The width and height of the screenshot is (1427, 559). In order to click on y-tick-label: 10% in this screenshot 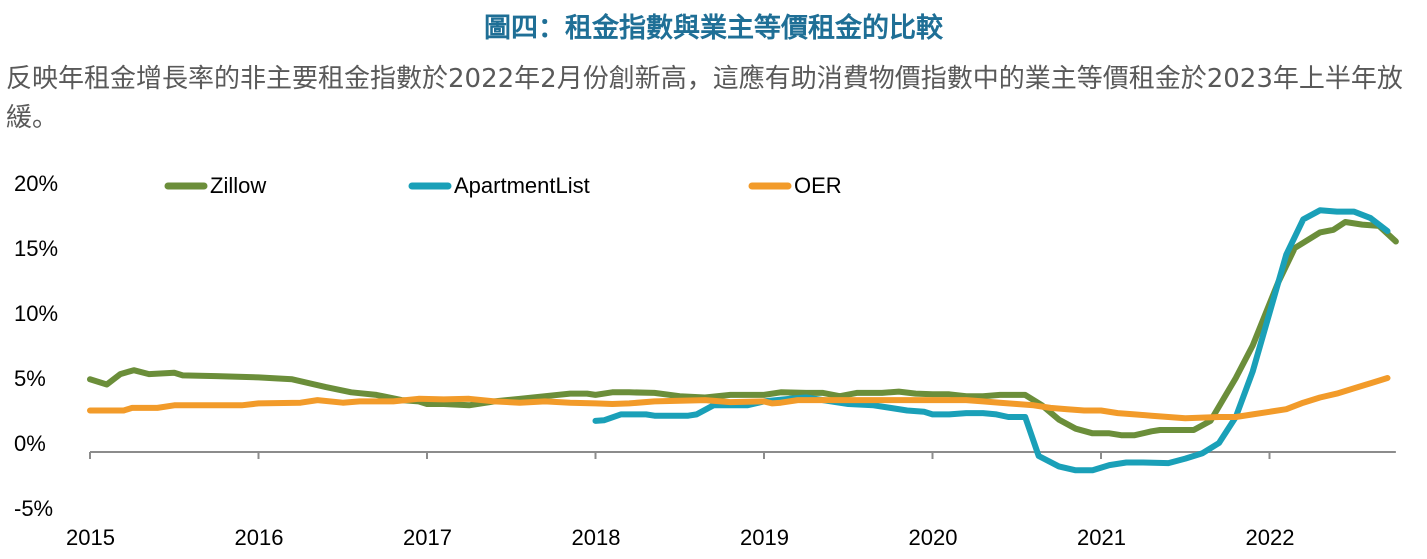, I will do `click(36, 313)`.